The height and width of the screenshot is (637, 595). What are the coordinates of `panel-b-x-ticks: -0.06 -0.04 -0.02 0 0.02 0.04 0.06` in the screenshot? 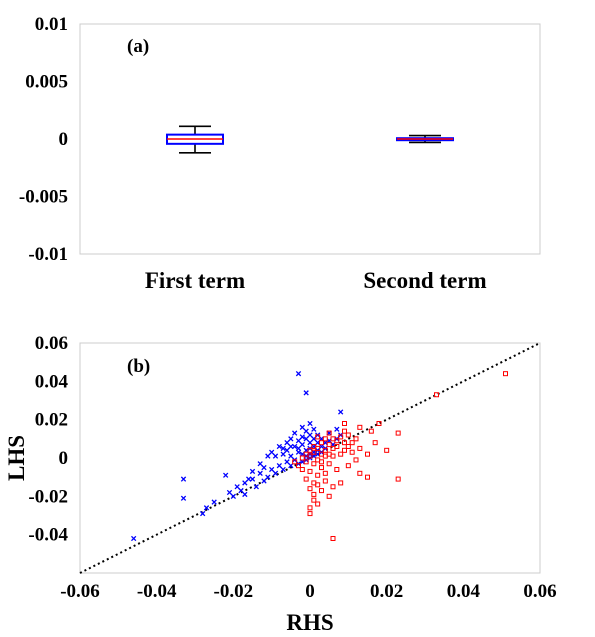 It's located at (308, 591).